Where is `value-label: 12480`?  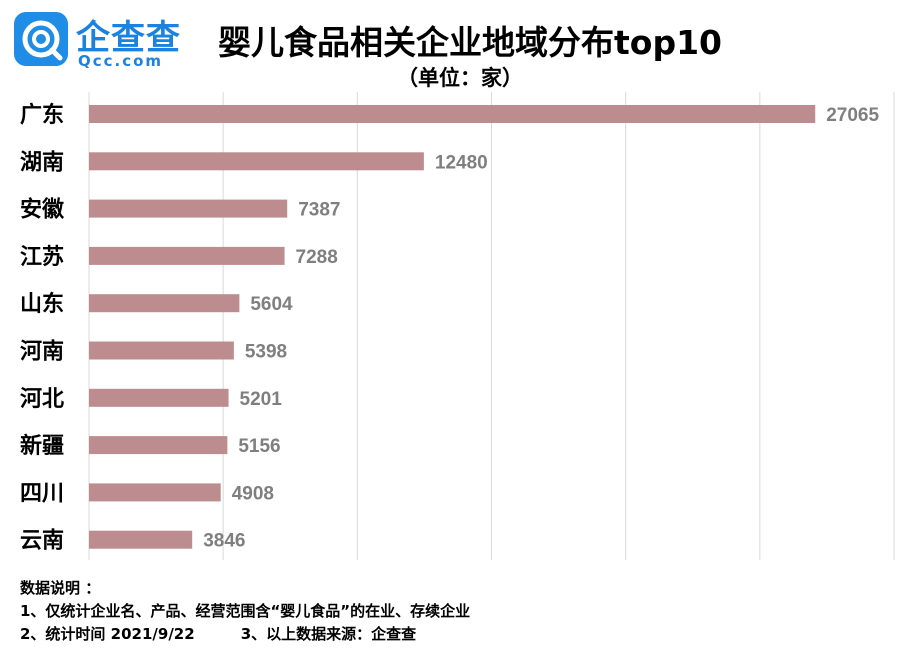
value-label: 12480 is located at coordinates (461, 162).